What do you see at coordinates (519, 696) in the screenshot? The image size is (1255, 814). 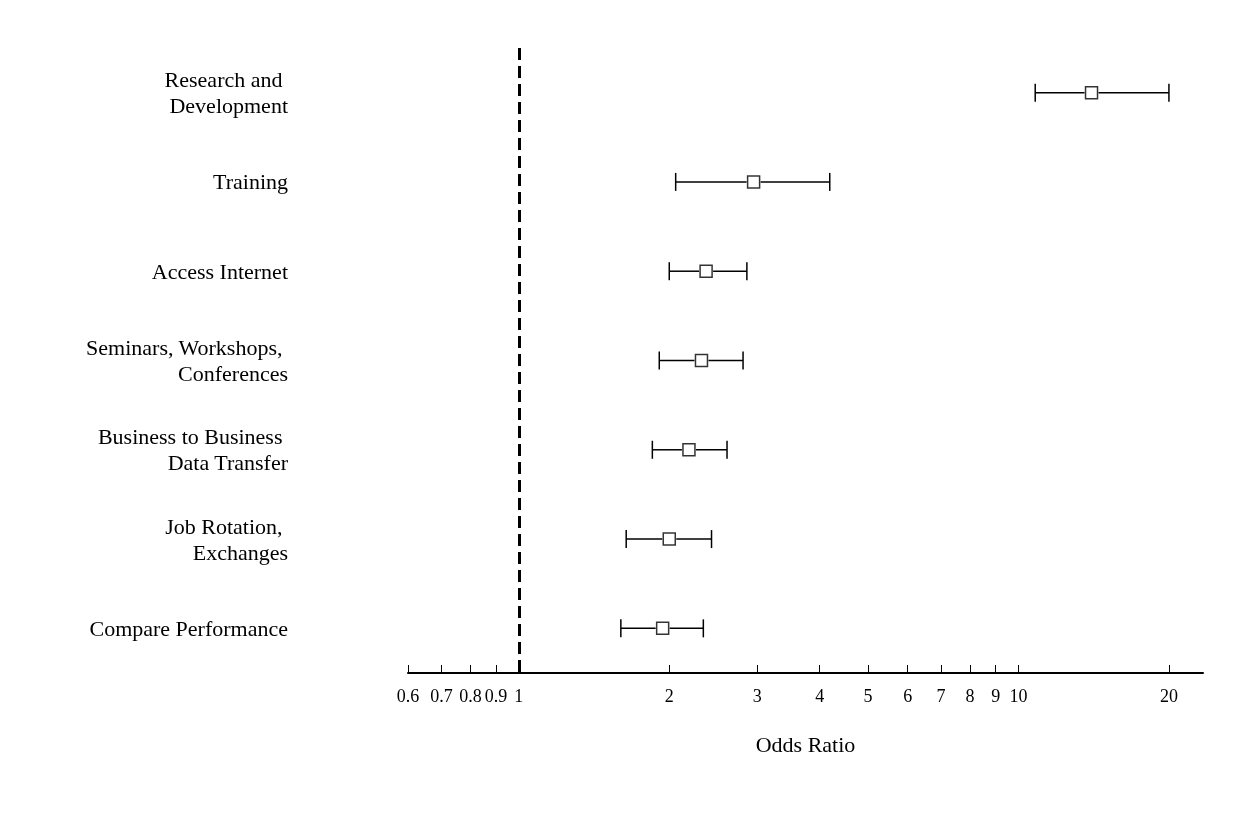 I see `x-tick-label: 1` at bounding box center [519, 696].